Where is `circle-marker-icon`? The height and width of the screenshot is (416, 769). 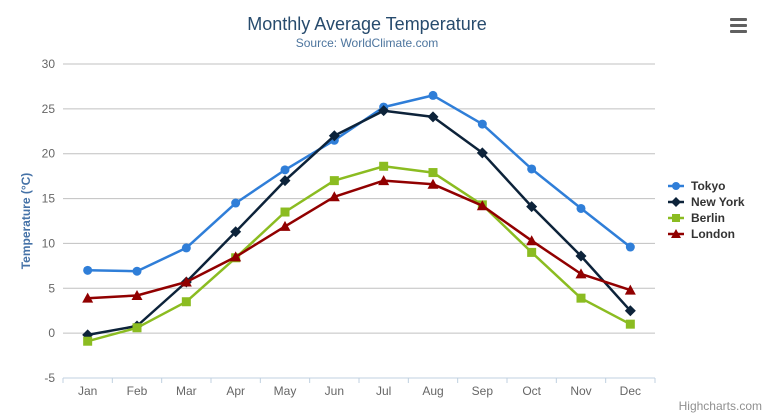
circle-marker-icon is located at coordinates (676, 186).